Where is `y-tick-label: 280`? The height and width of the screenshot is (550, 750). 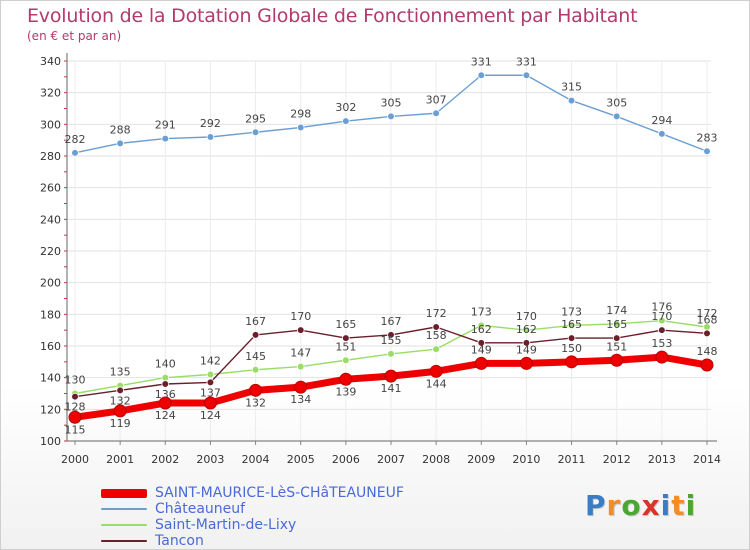 y-tick-label: 280 is located at coordinates (50, 156).